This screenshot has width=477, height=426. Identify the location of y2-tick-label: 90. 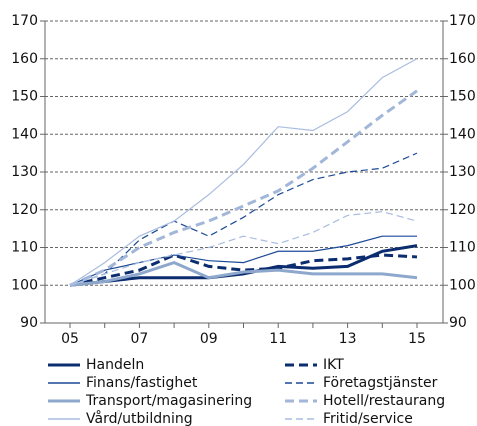
(458, 323).